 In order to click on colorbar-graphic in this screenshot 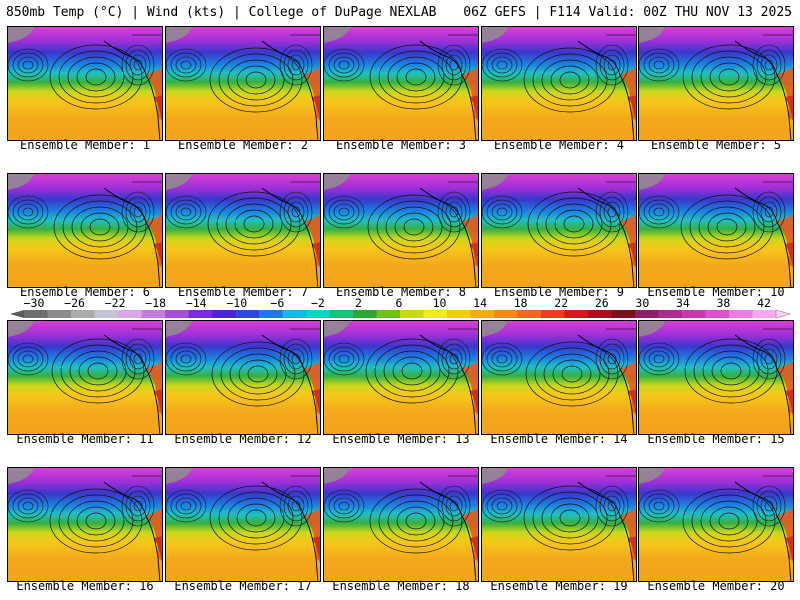, I will do `click(400, 314)`.